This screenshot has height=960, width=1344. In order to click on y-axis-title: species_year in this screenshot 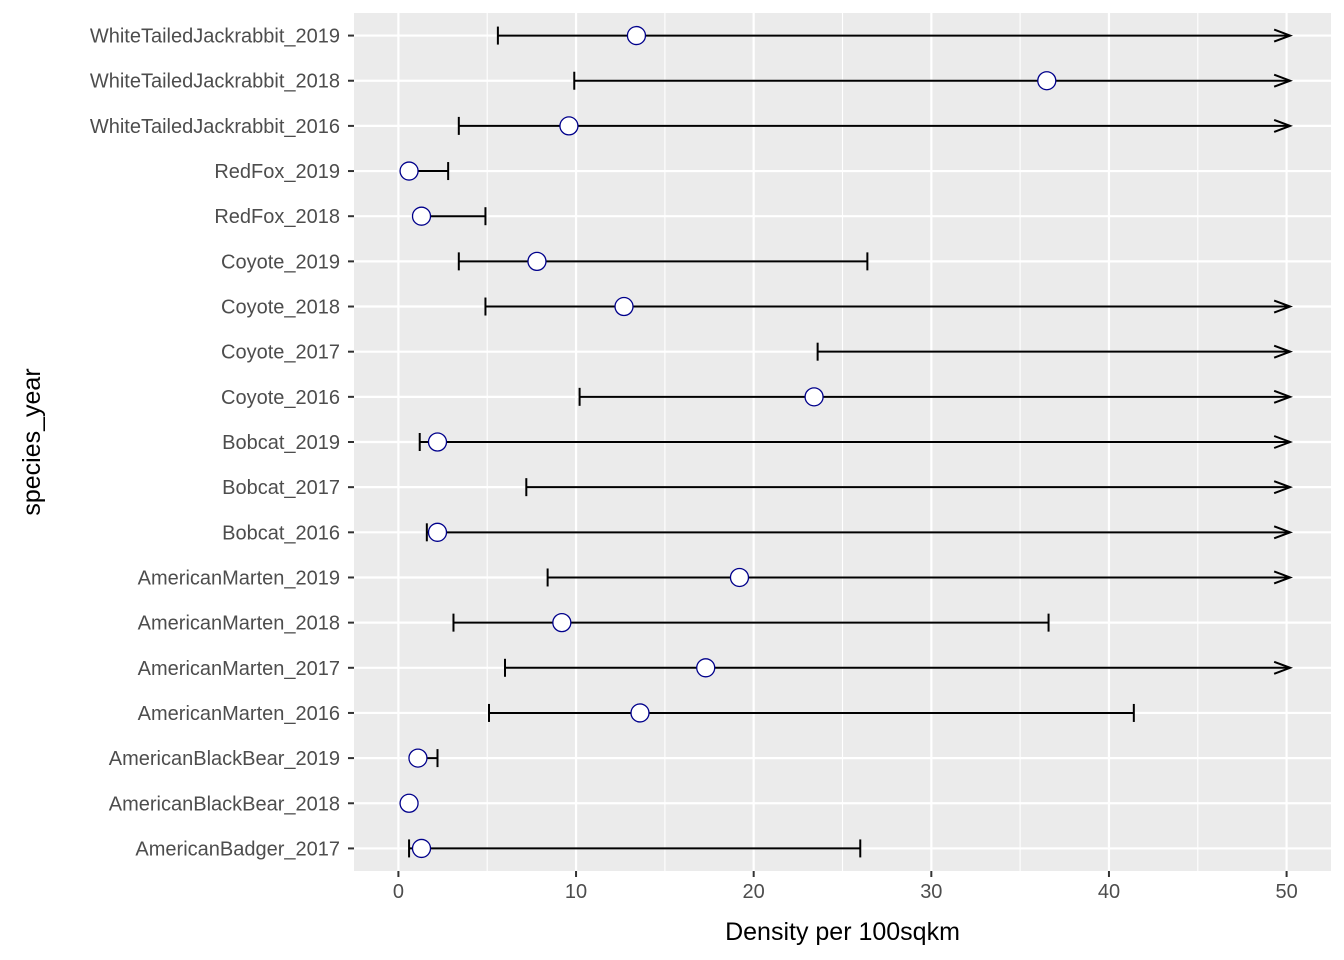, I will do `click(32, 441)`.